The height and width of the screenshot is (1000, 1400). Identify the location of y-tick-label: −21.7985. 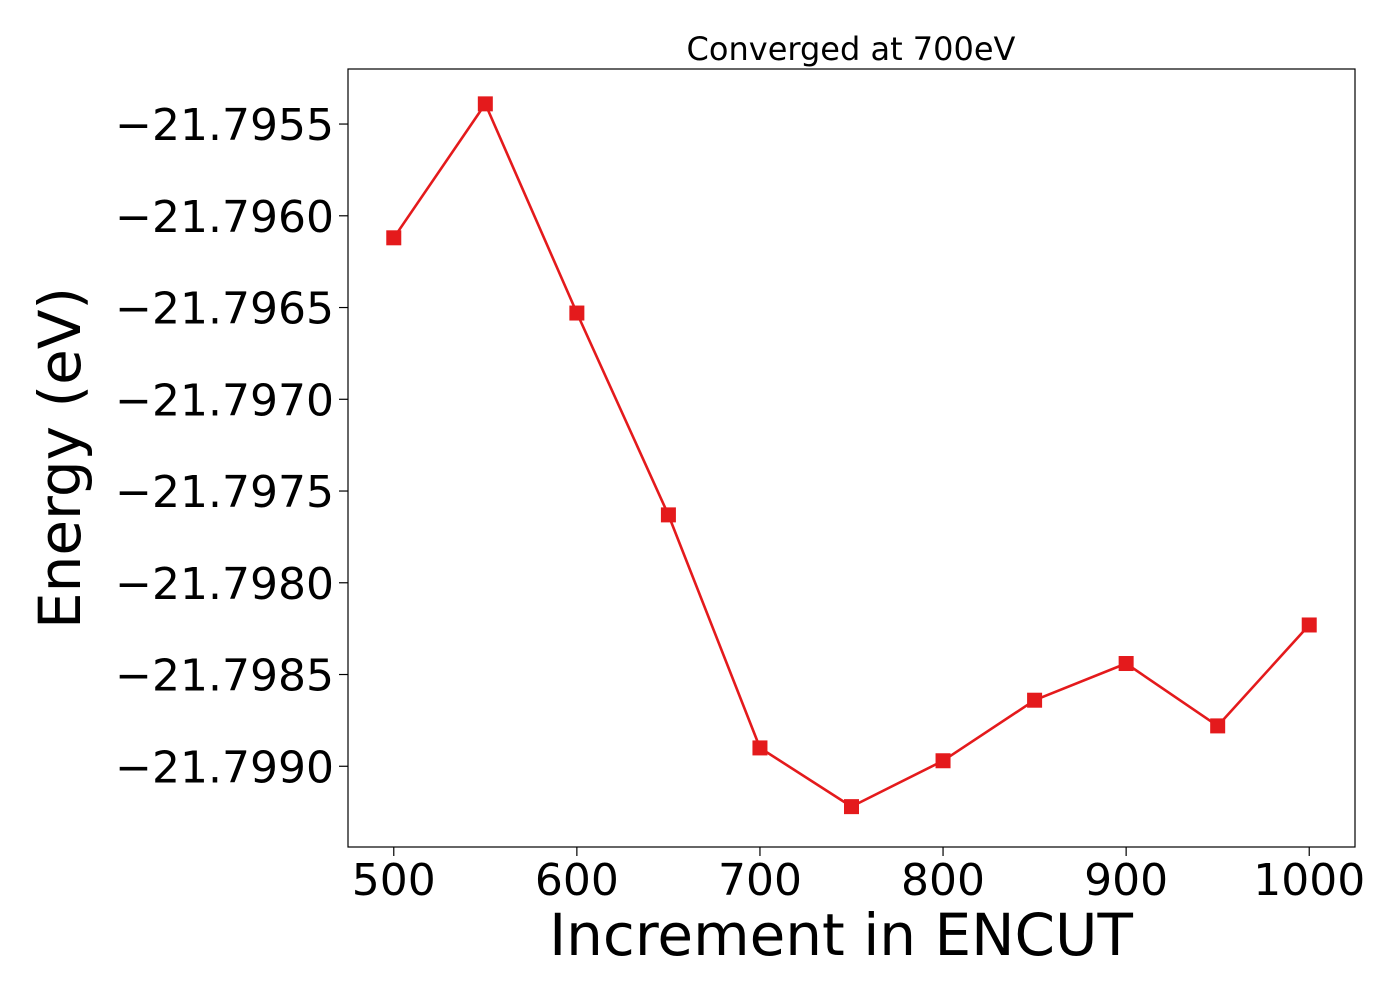
(224, 676).